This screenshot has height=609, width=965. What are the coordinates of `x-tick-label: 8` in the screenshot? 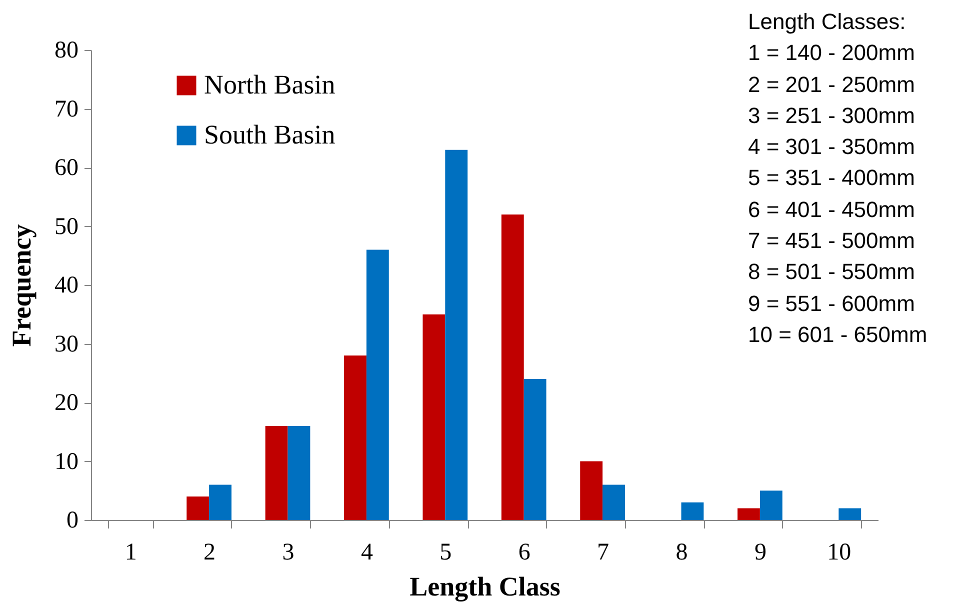 It's located at (682, 553).